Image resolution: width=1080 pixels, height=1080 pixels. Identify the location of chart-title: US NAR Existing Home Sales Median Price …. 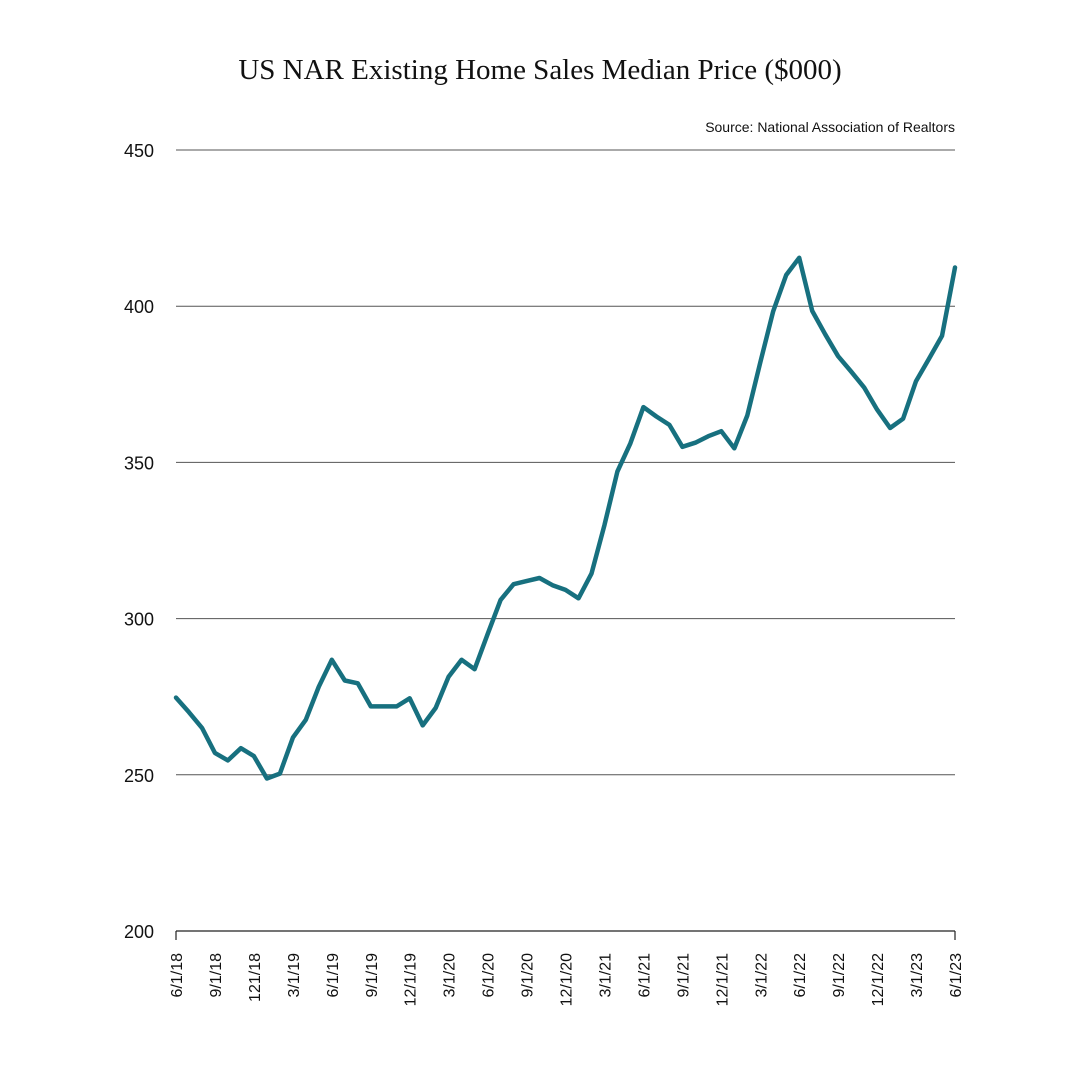
(540, 70).